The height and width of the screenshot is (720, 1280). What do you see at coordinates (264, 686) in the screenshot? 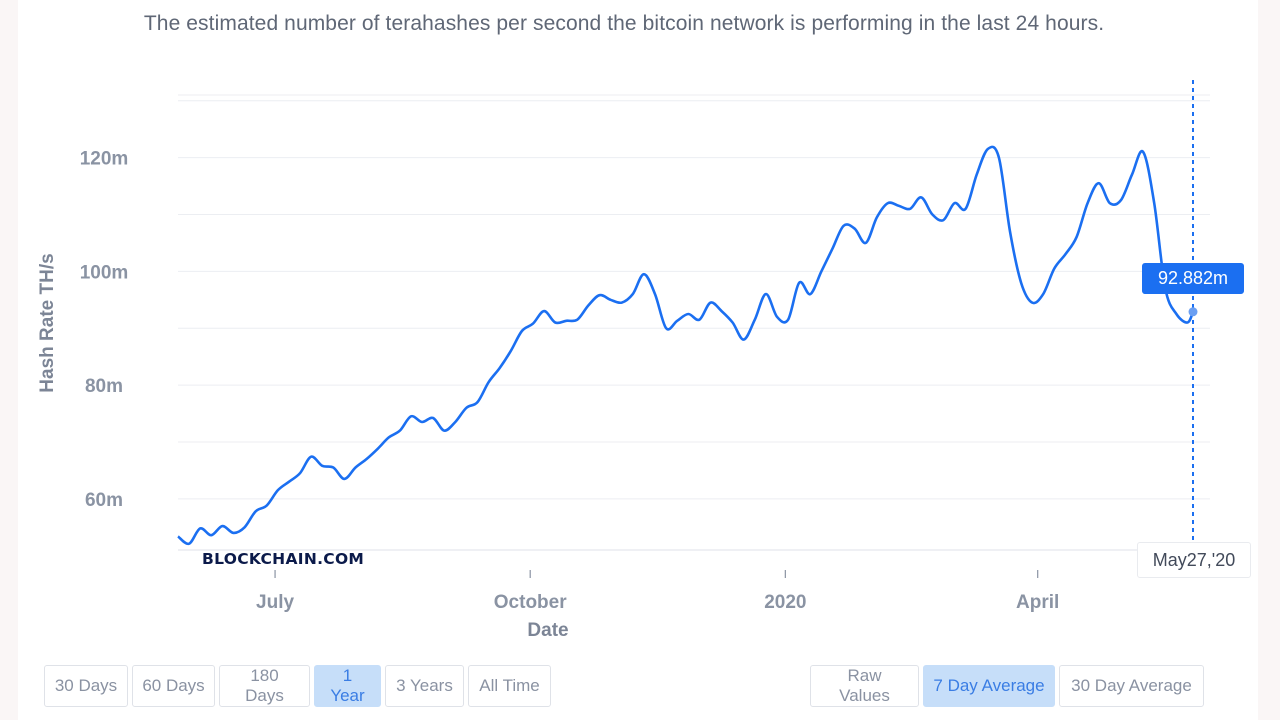
I see `range-button-180-days: 180 Days` at bounding box center [264, 686].